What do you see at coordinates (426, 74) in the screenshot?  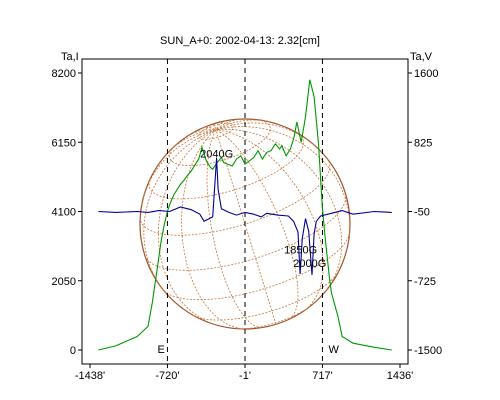 I see `right-y-tick-label: 1600` at bounding box center [426, 74].